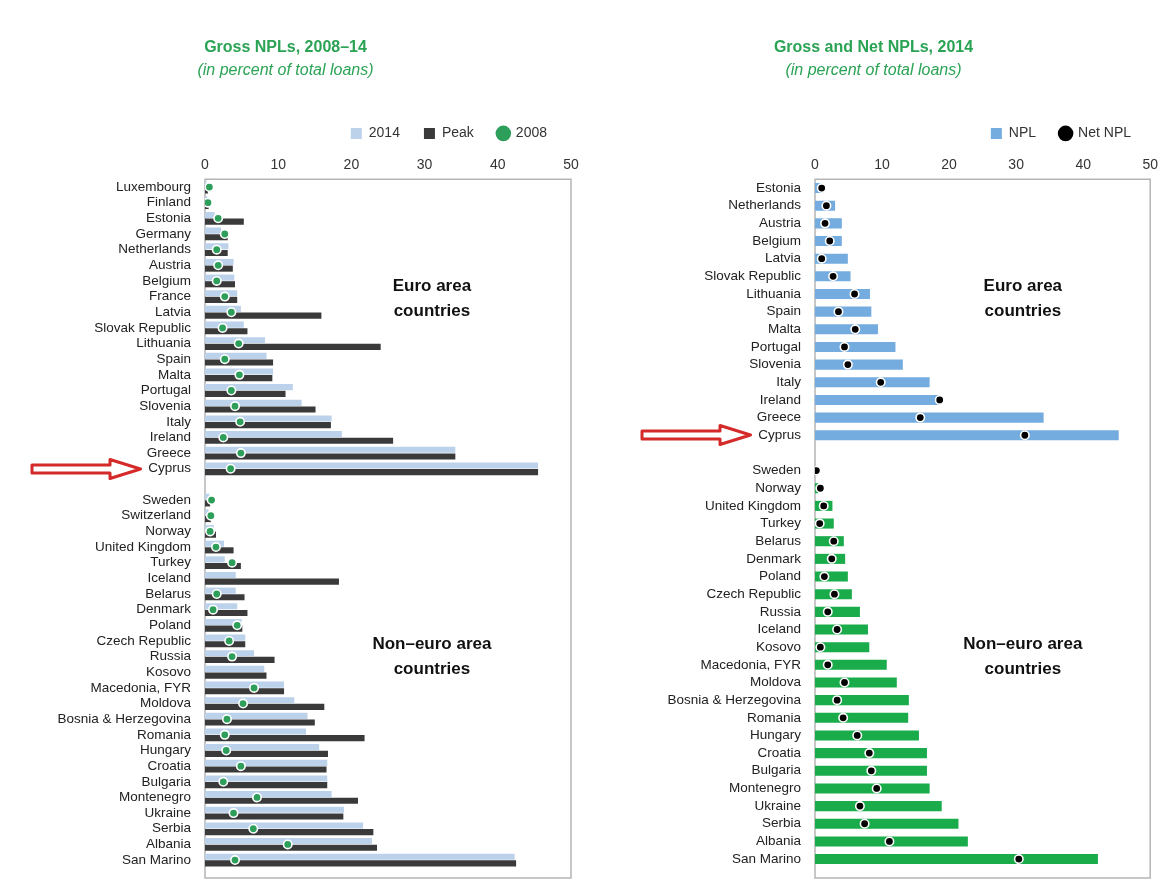  What do you see at coordinates (285, 47) in the screenshot?
I see `chart-title: Gross NPLs, 2008–14` at bounding box center [285, 47].